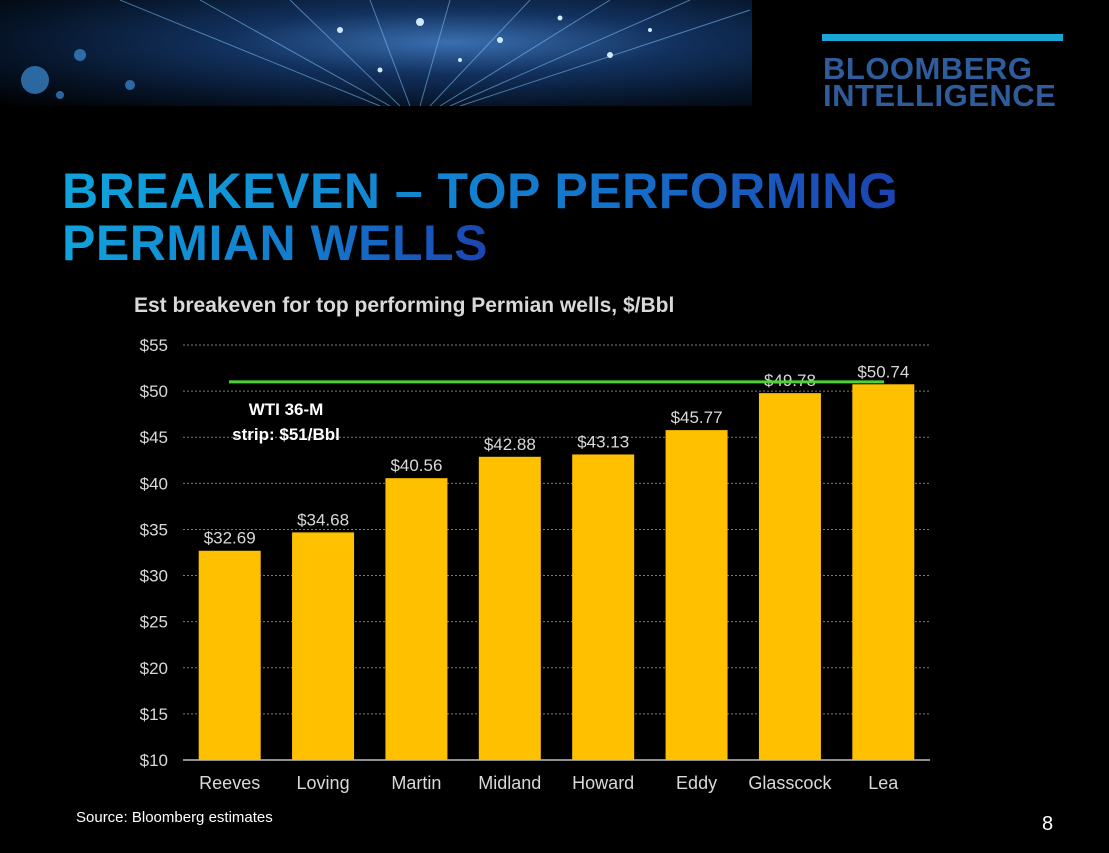  What do you see at coordinates (154, 760) in the screenshot?
I see `y-tick-label: $10` at bounding box center [154, 760].